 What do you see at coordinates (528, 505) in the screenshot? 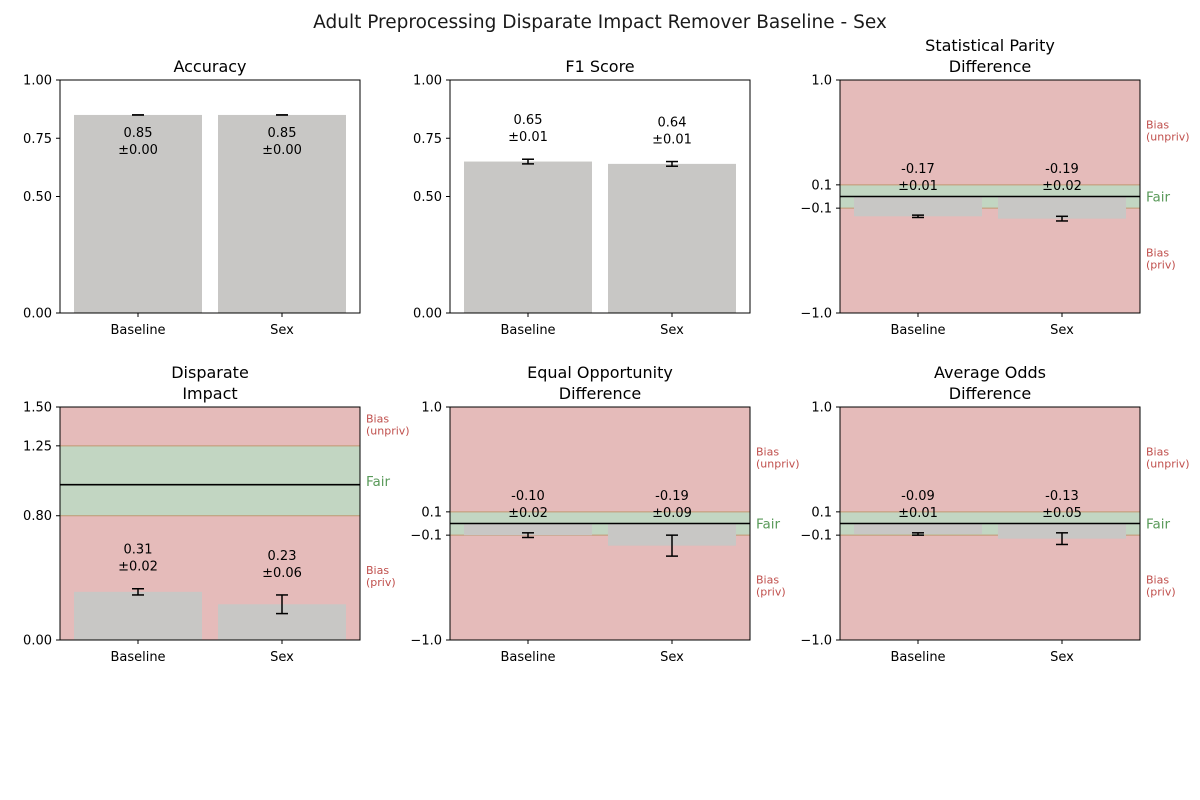
I see `value-label: -0.10 ±0.02` at bounding box center [528, 505].